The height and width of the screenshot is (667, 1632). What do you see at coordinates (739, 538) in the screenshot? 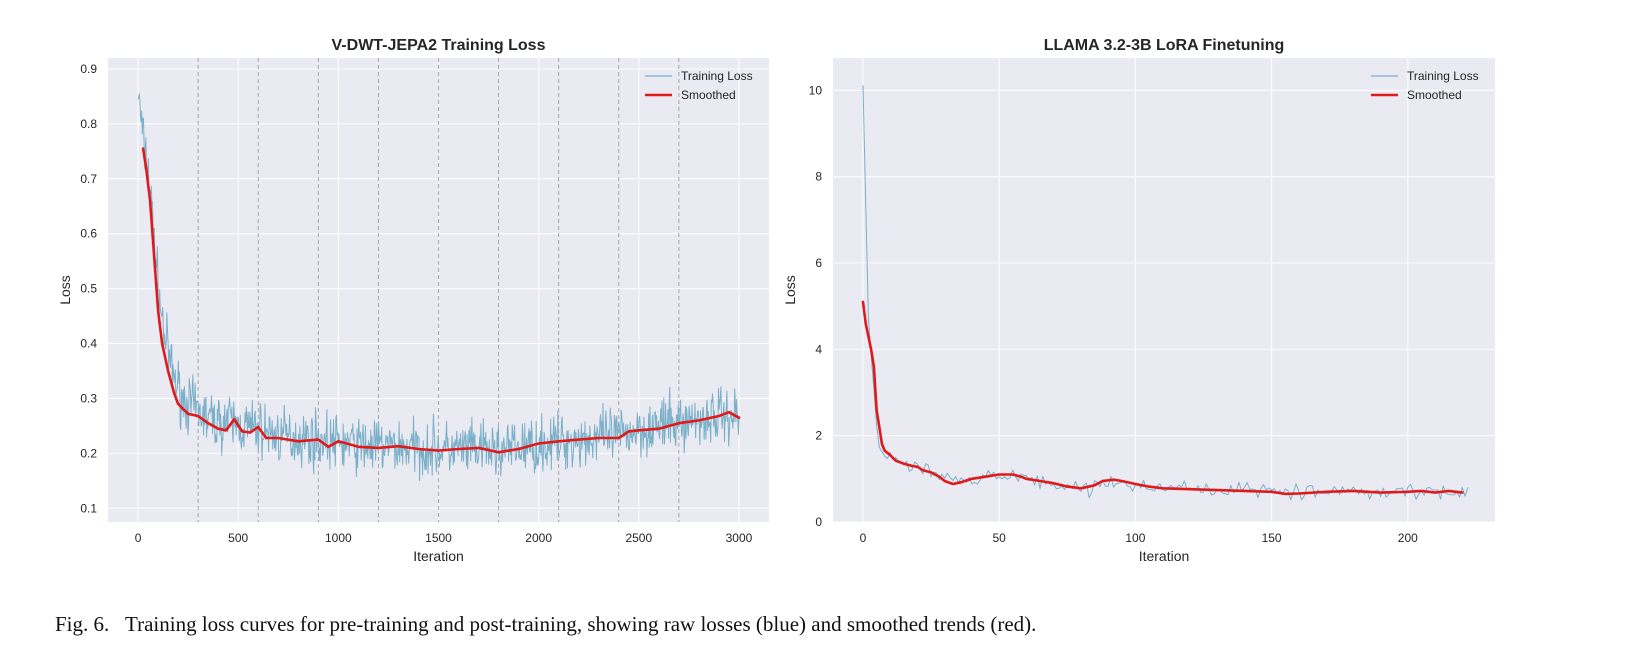
I see `x-tick-label: 3000` at bounding box center [739, 538].